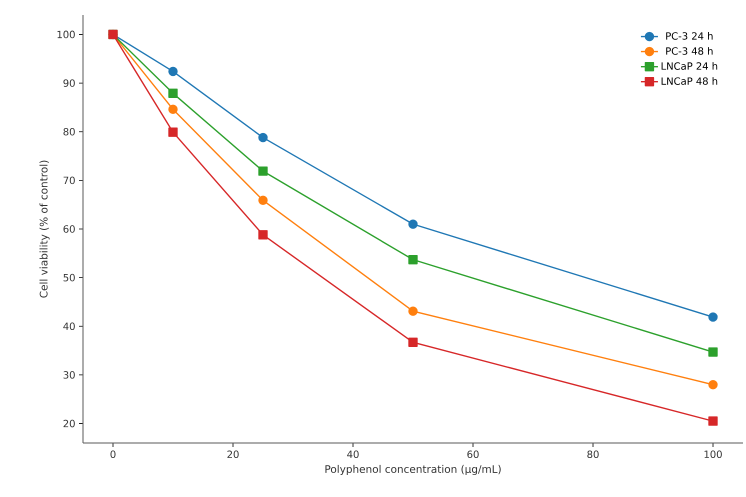 Image resolution: width=746 pixels, height=497 pixels. Describe the element at coordinates (113, 454) in the screenshot. I see `x-tick-label: 0` at that location.